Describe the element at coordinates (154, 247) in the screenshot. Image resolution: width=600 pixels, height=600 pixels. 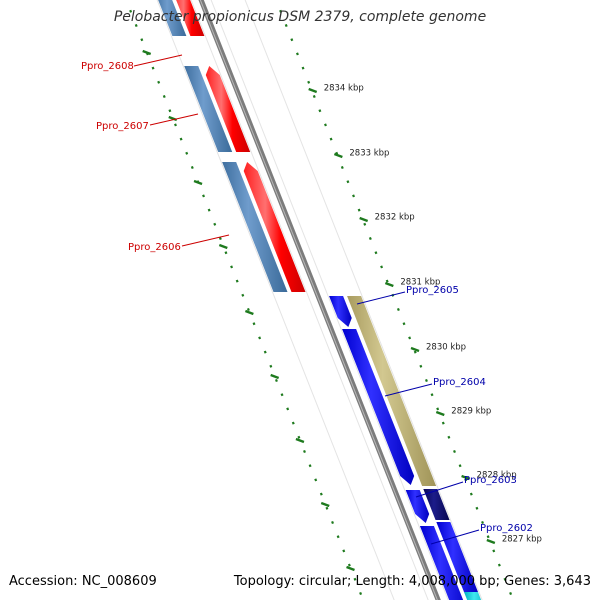
I see `gene-label: Ppro_2606` at that location.